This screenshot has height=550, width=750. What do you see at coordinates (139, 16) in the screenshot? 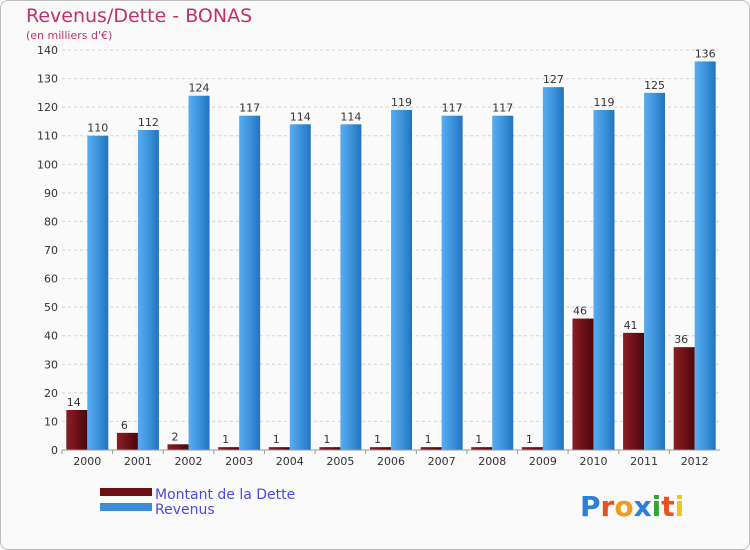
I see `chart-title: Revenus/Dette - BONAS` at bounding box center [139, 16].